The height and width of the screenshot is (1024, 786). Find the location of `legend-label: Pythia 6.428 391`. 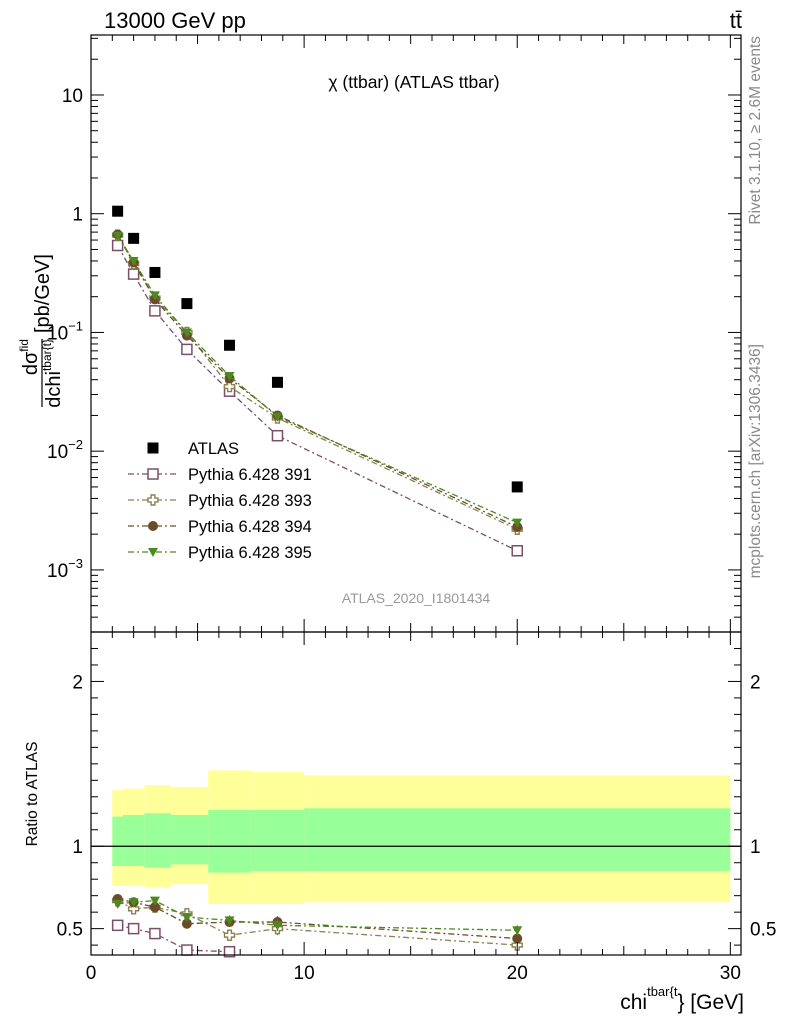

legend-label: Pythia 6.428 391 is located at coordinates (250, 475).